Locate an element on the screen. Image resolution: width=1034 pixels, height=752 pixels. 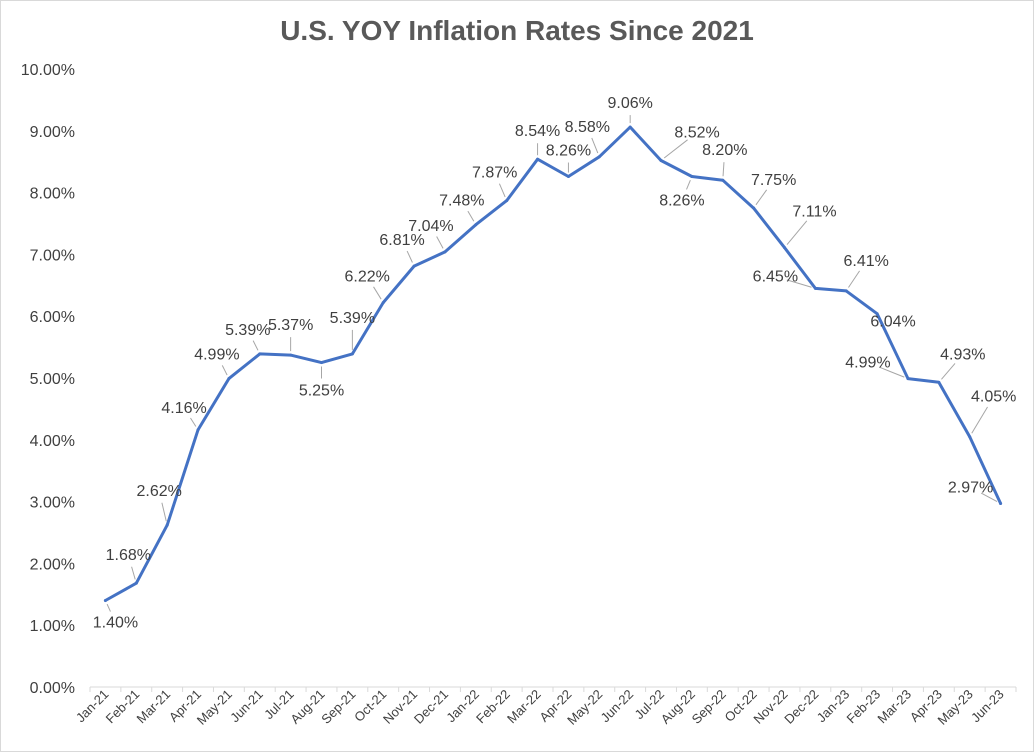
x-tick-label: Jun-21 is located at coordinates (246, 706).